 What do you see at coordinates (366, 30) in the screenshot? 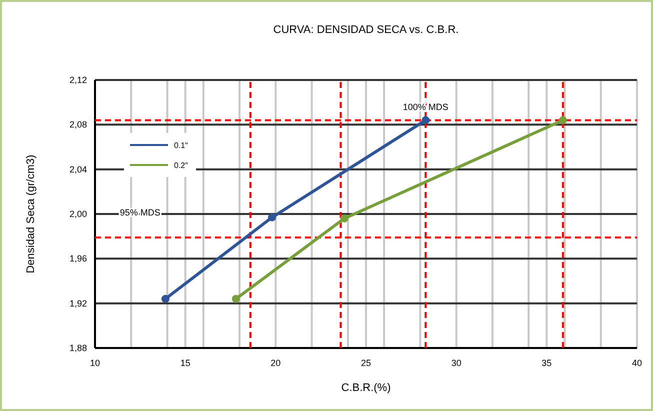
I see `chart-title: CURVA: DENSIDAD SECA vs. C.B.R.` at bounding box center [366, 30].